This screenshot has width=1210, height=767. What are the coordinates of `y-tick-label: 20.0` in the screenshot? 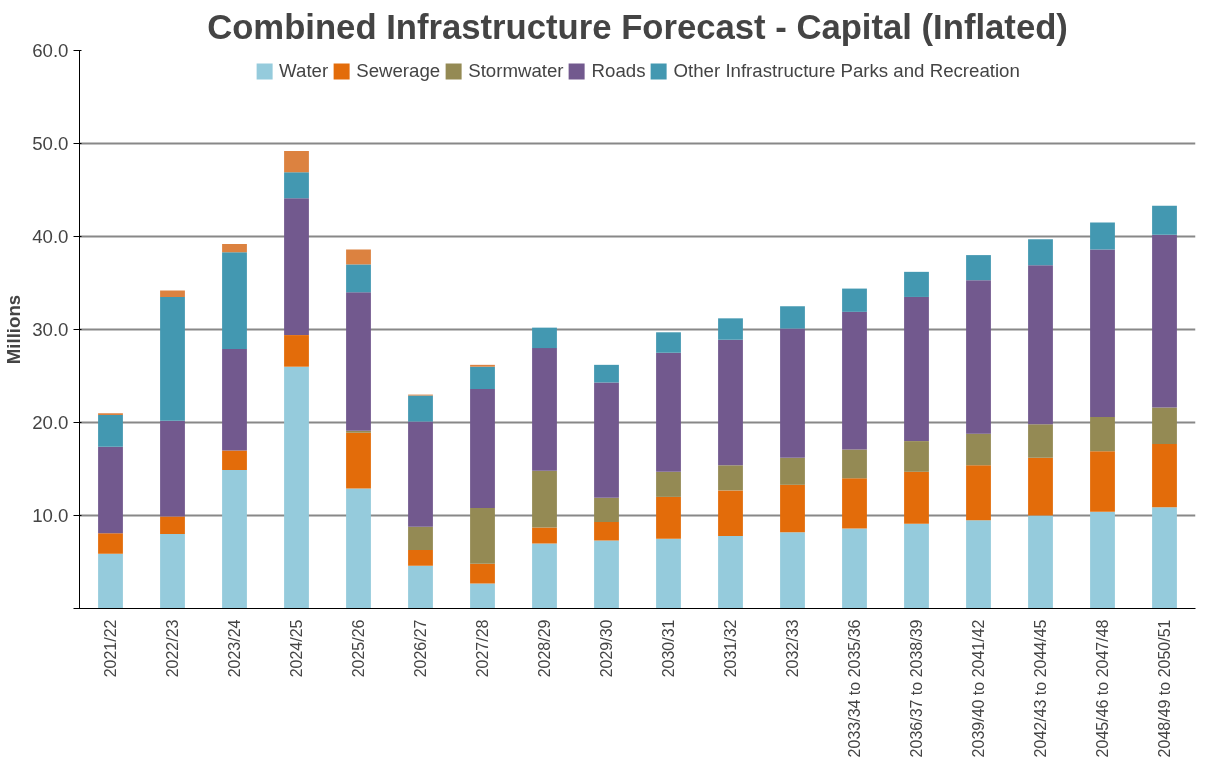 It's located at (50, 422).